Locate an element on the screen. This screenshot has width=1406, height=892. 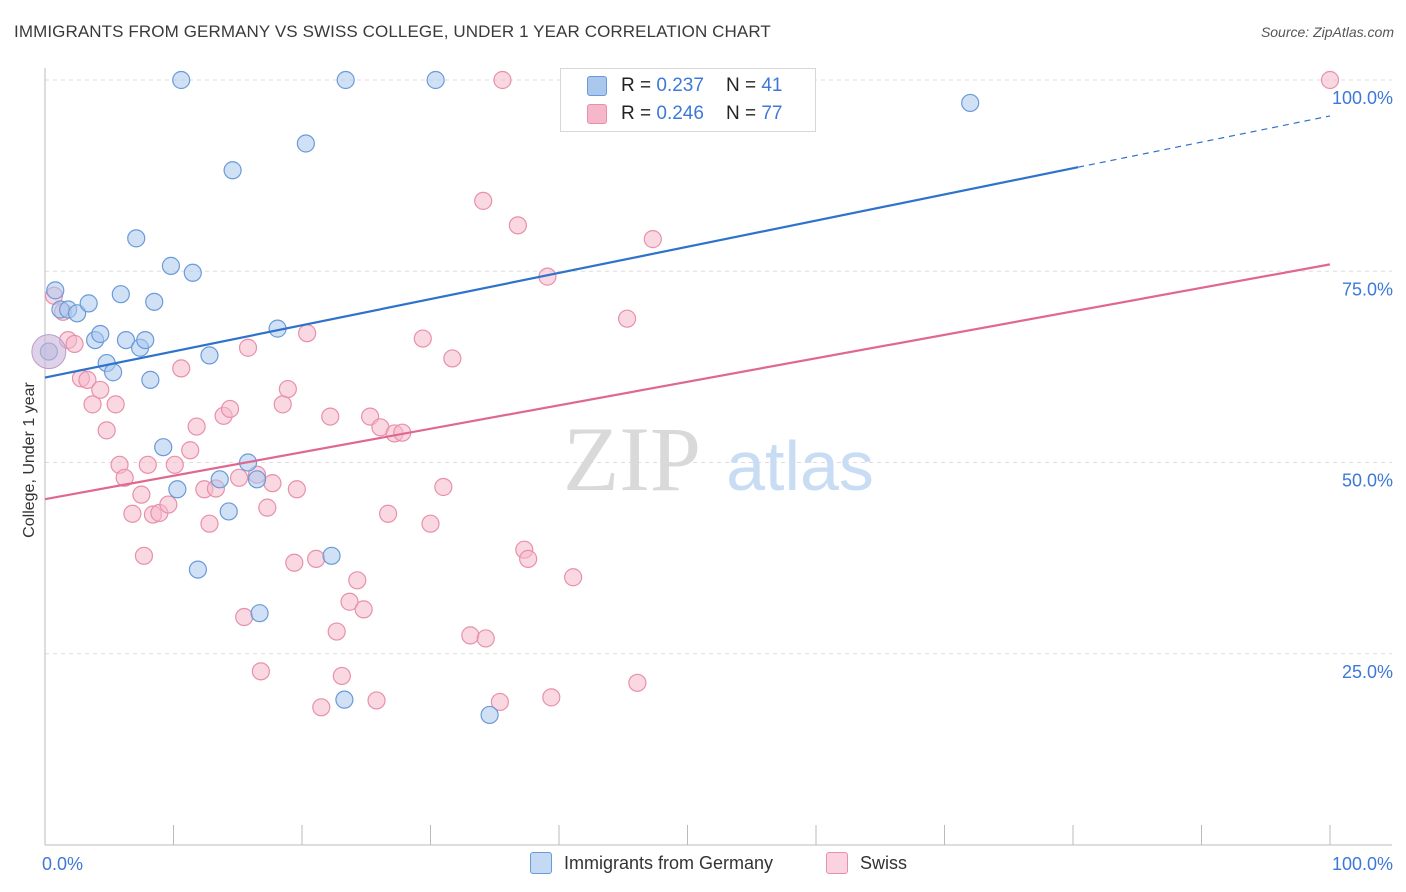
n-value: 41 is located at coordinates (772, 85).